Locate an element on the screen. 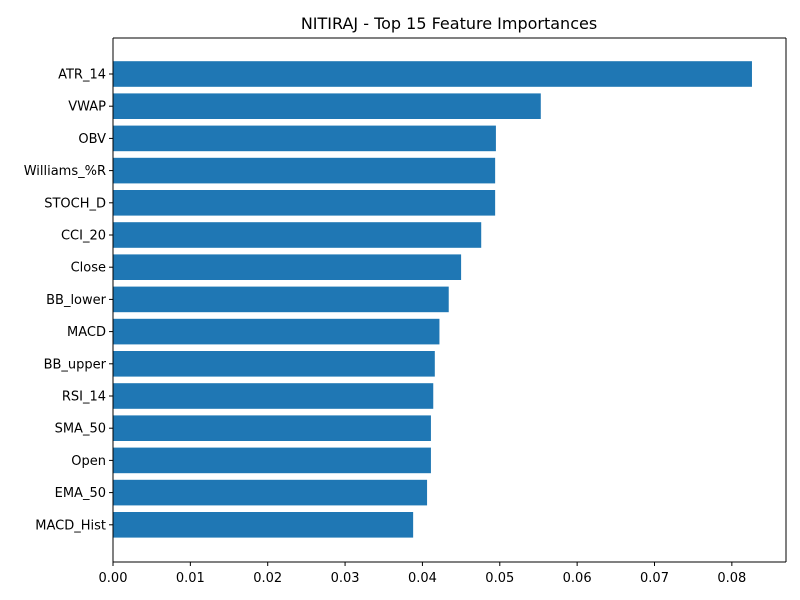 This screenshot has width=800, height=600. bar-macd-hist is located at coordinates (263, 525).